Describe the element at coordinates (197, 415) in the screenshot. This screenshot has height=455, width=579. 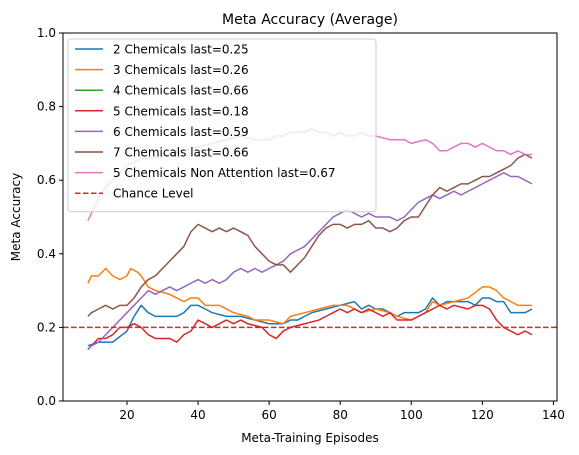
I see `x-tick-label: 40` at that location.